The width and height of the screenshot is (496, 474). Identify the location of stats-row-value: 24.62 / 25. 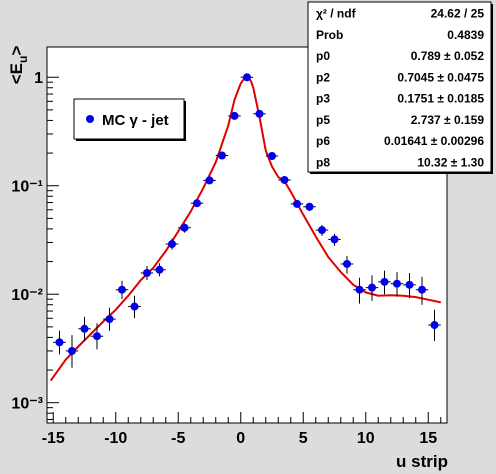
(458, 14).